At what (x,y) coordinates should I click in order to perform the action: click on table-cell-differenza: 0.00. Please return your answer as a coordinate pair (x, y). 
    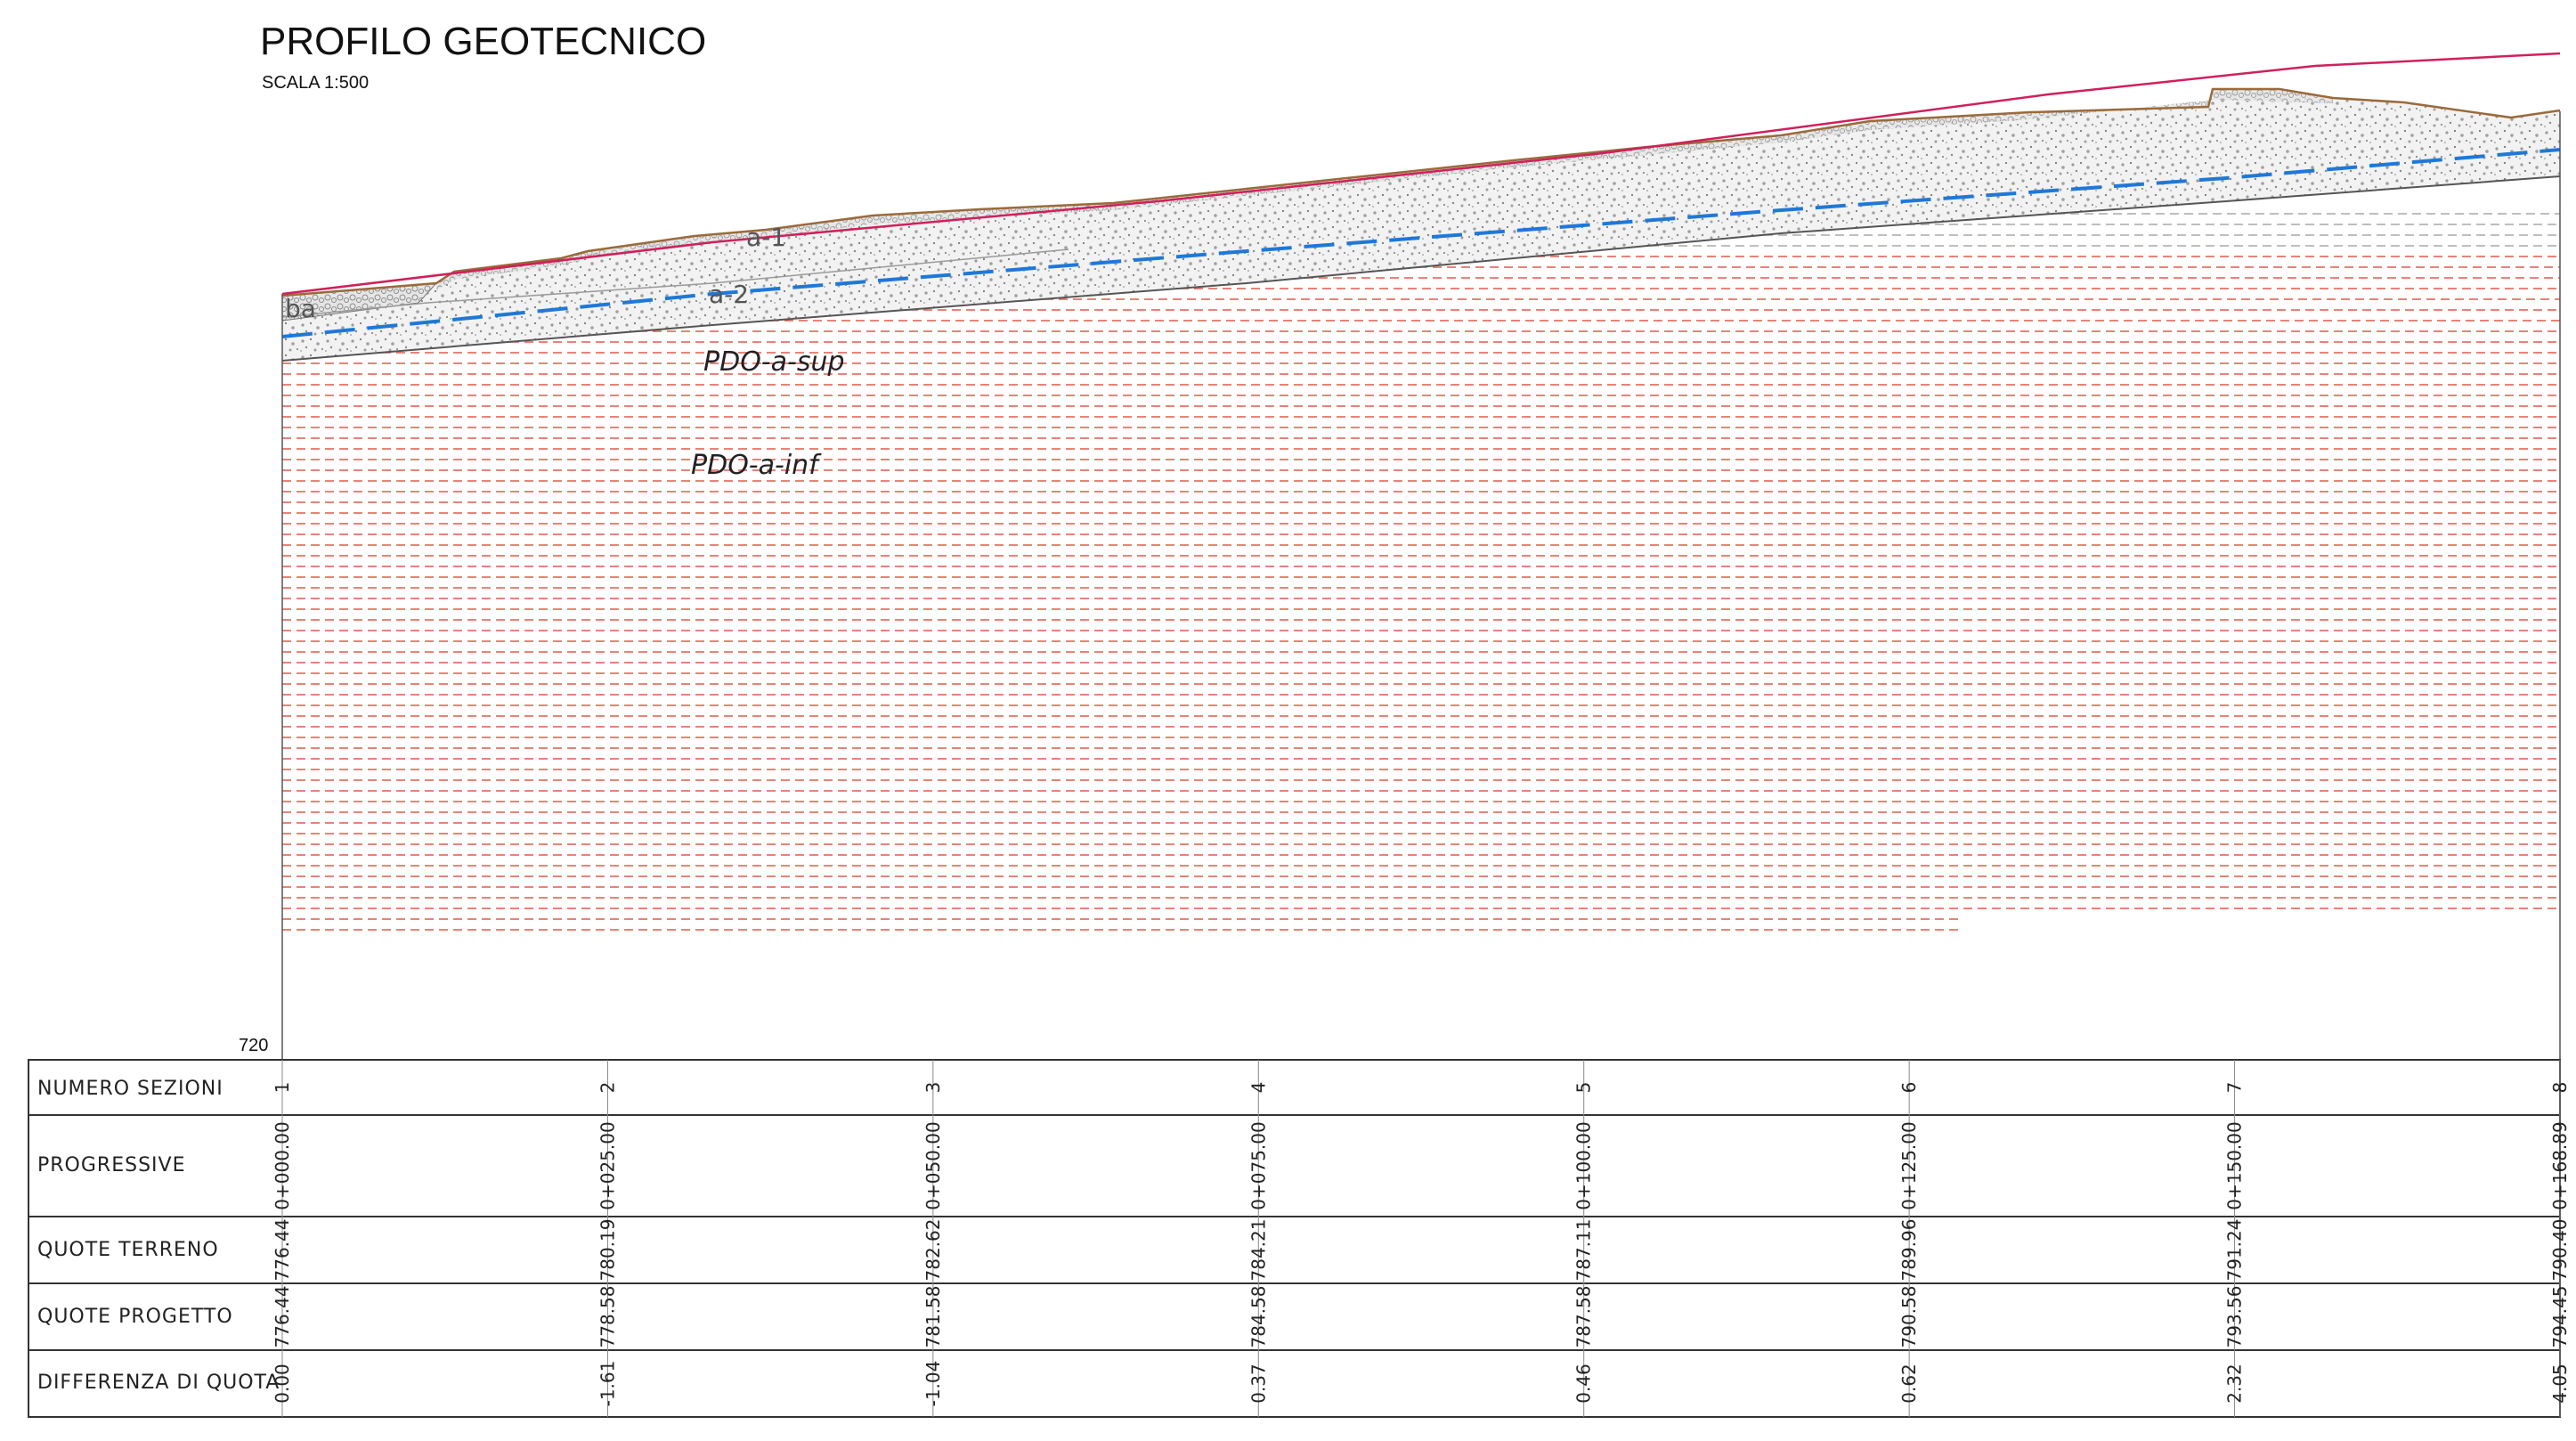
    Looking at the image, I should click on (282, 1384).